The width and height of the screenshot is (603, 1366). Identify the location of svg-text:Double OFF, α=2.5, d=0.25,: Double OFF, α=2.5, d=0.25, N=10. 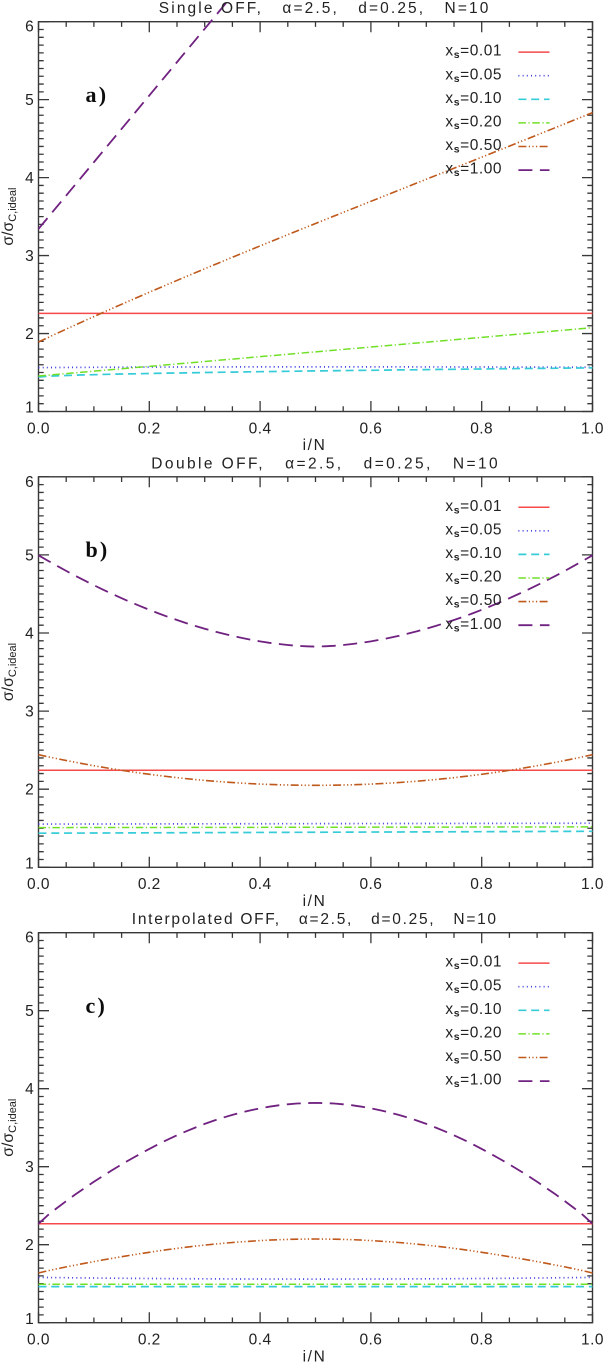
(325, 463).